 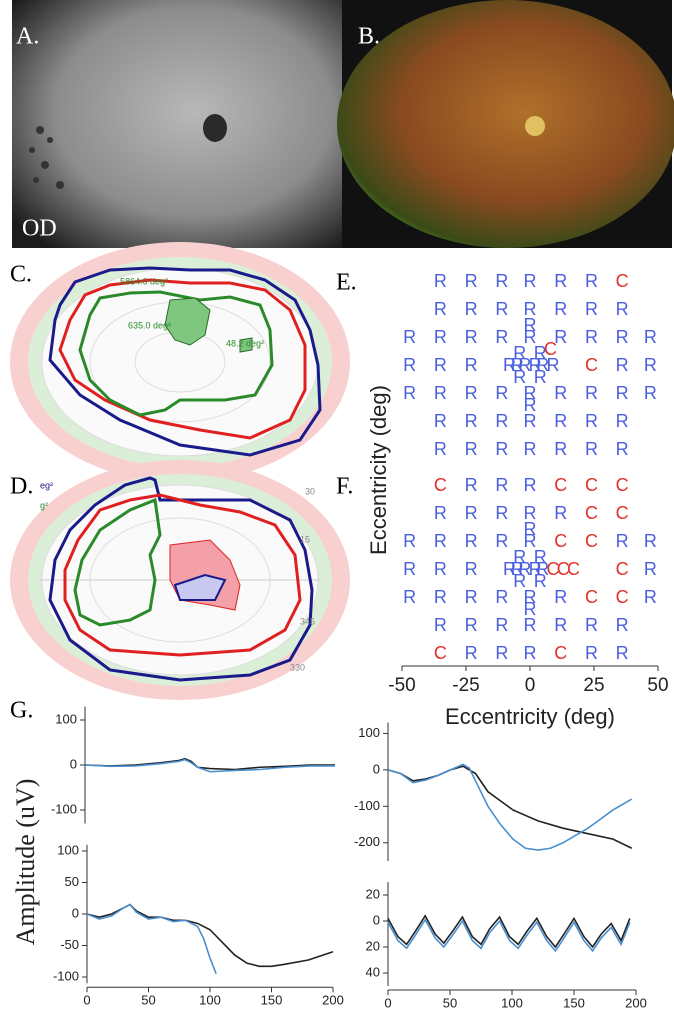 I want to click on x-tick-label: -25, so click(x=465, y=685).